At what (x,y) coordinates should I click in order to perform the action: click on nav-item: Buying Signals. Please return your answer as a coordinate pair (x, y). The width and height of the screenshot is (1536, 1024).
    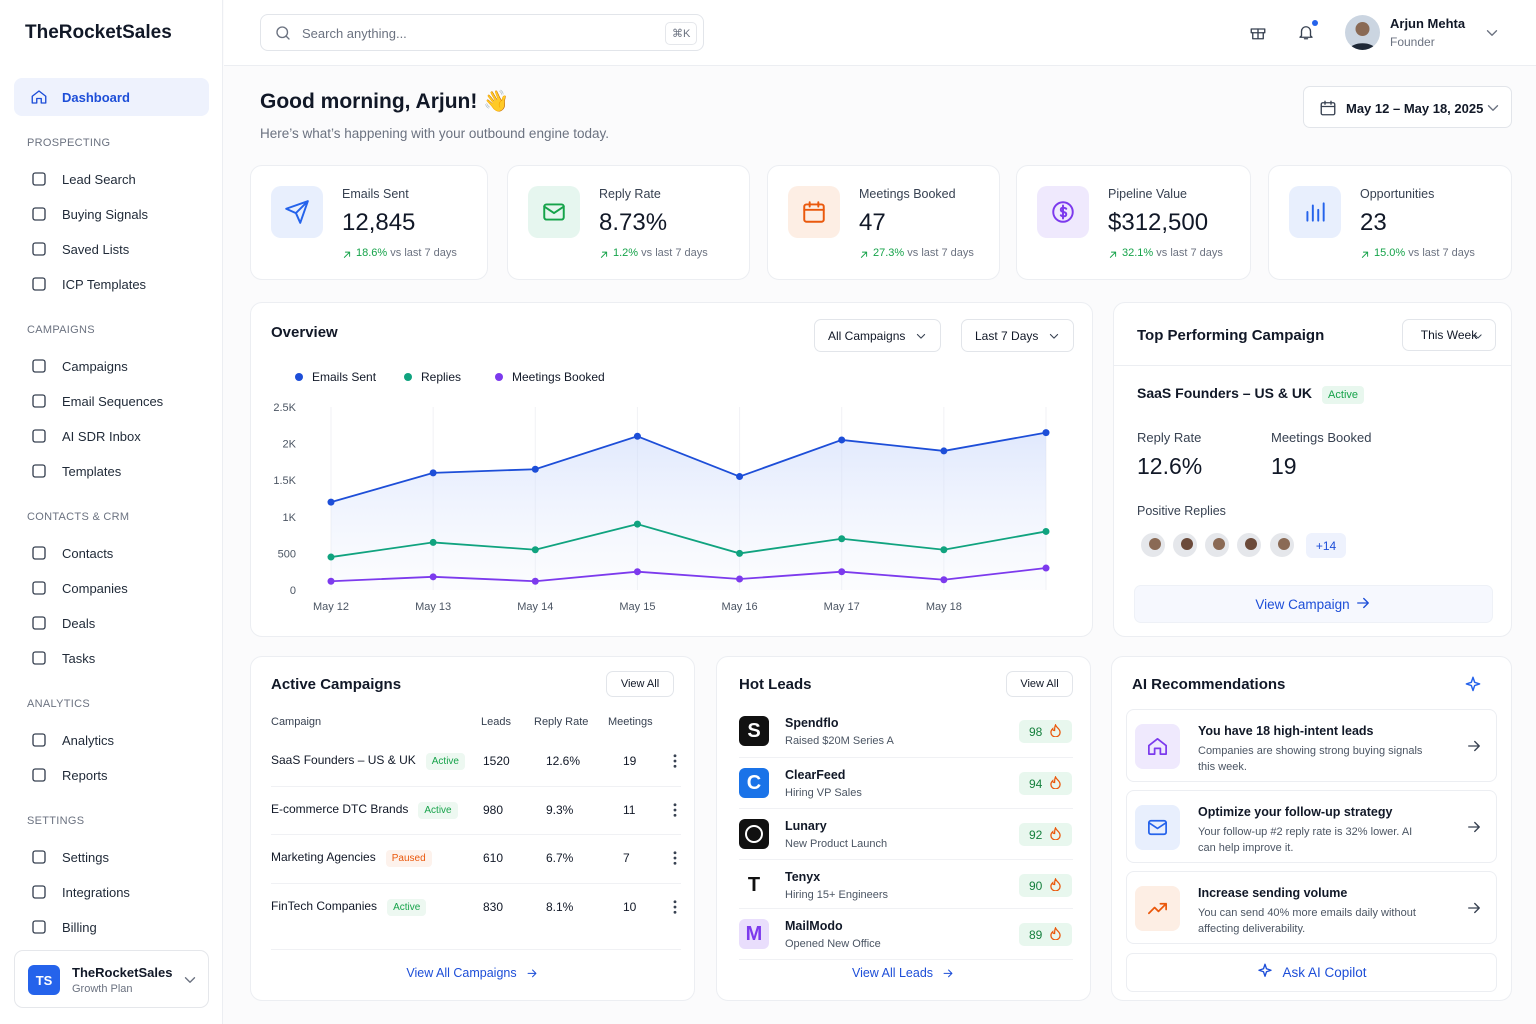
    Looking at the image, I should click on (111, 214).